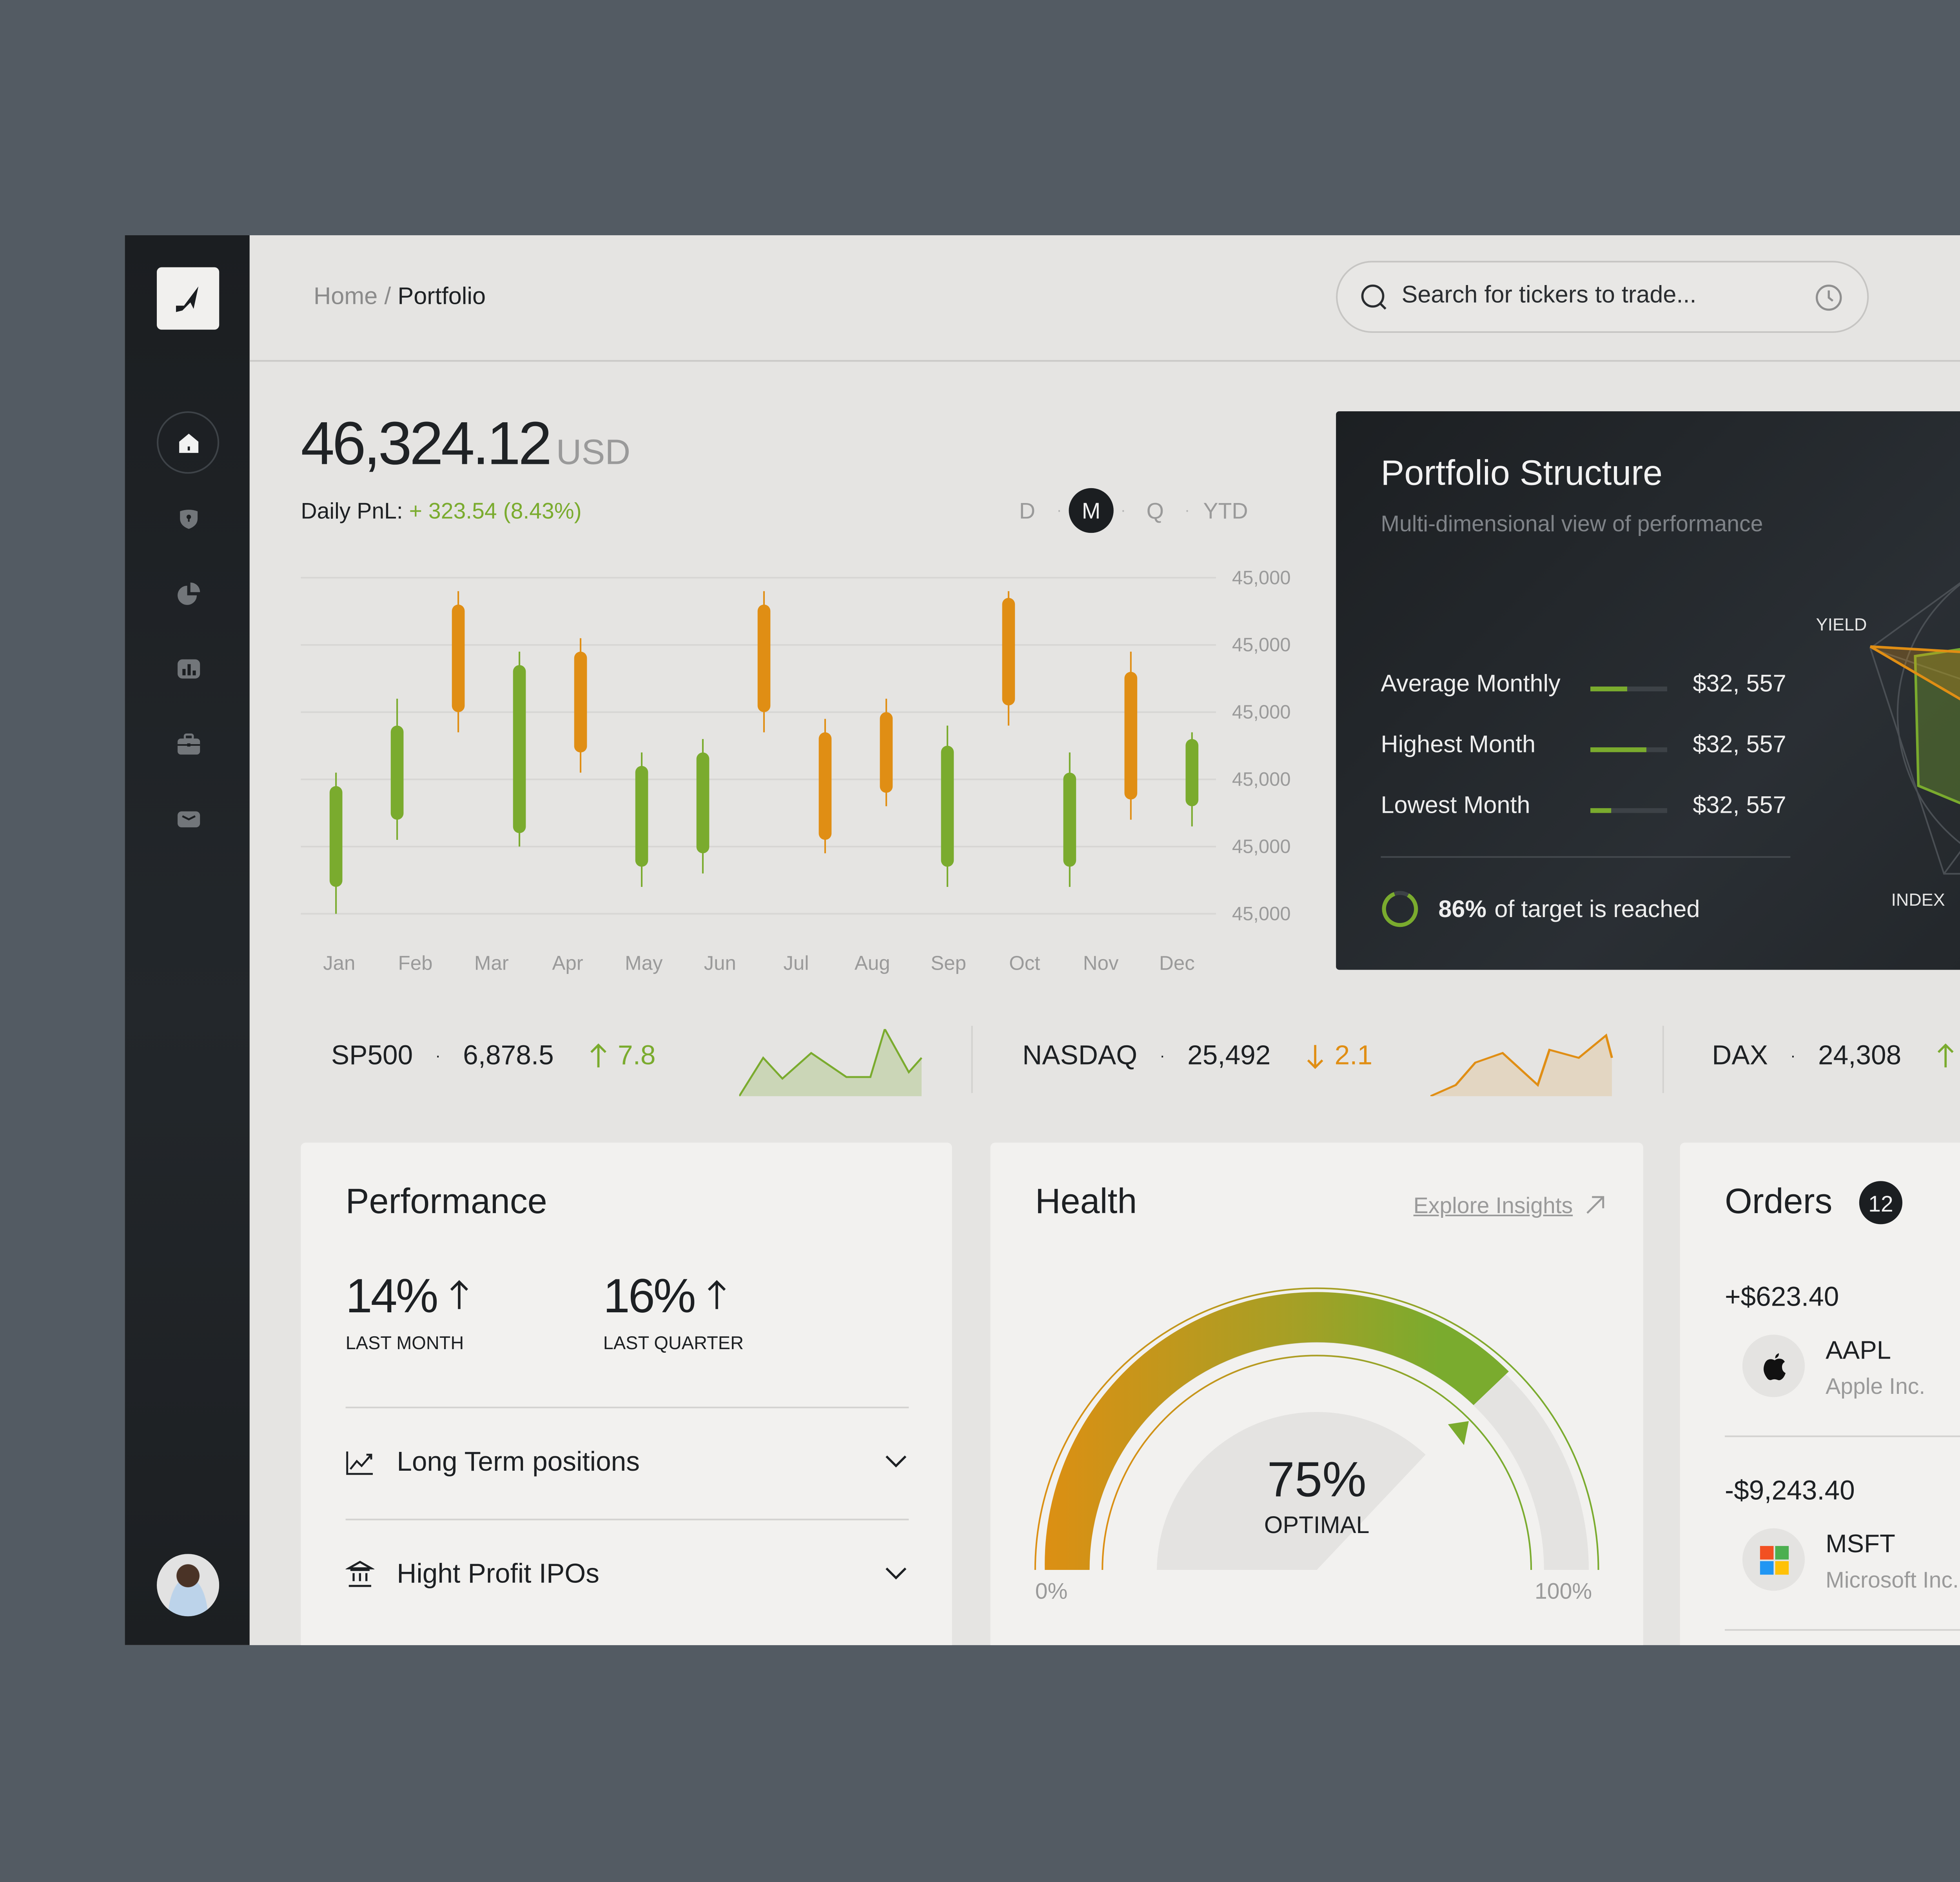 The height and width of the screenshot is (1882, 1960). Describe the element at coordinates (188, 818) in the screenshot. I see `sidebar-item-inbox` at that location.